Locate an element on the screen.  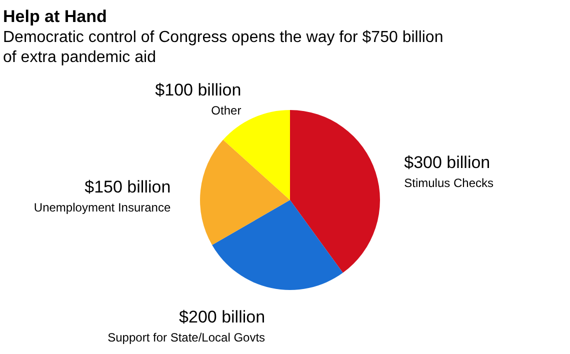
data-label: $100 billion is located at coordinates (198, 90).